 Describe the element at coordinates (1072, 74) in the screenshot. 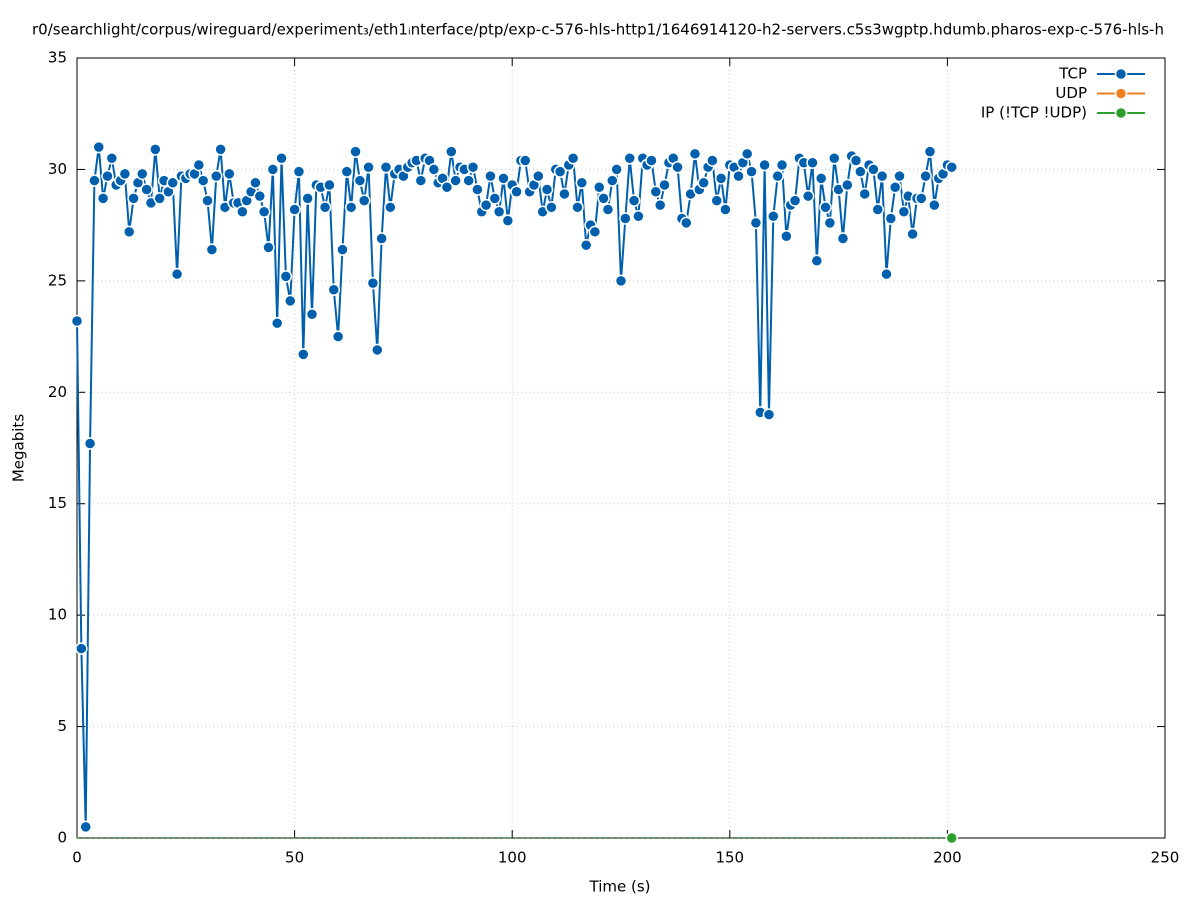

I see `legend-label: TCP` at that location.